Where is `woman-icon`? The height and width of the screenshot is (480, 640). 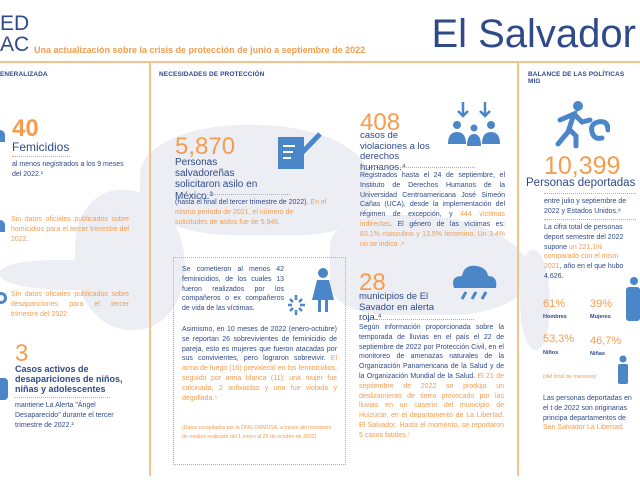
woman-icon is located at coordinates (311, 291).